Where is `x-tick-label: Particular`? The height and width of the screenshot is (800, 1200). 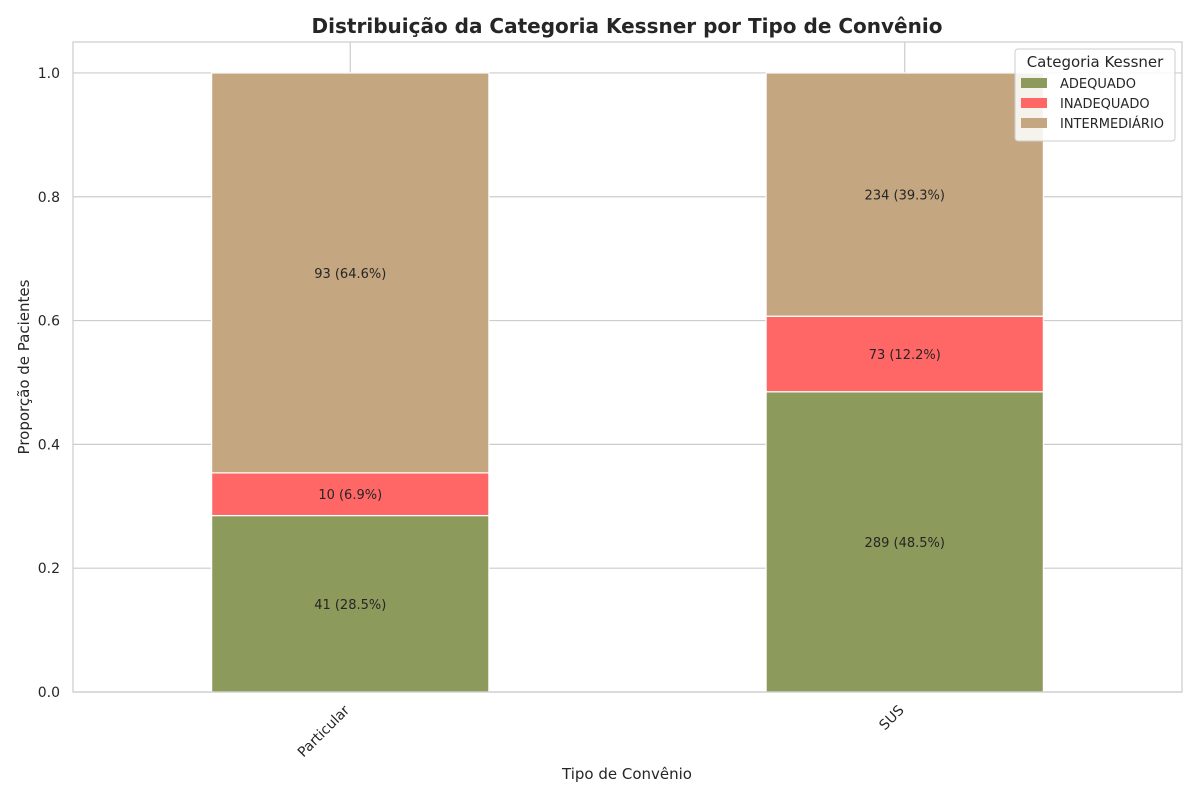 x-tick-label: Particular is located at coordinates (324, 731).